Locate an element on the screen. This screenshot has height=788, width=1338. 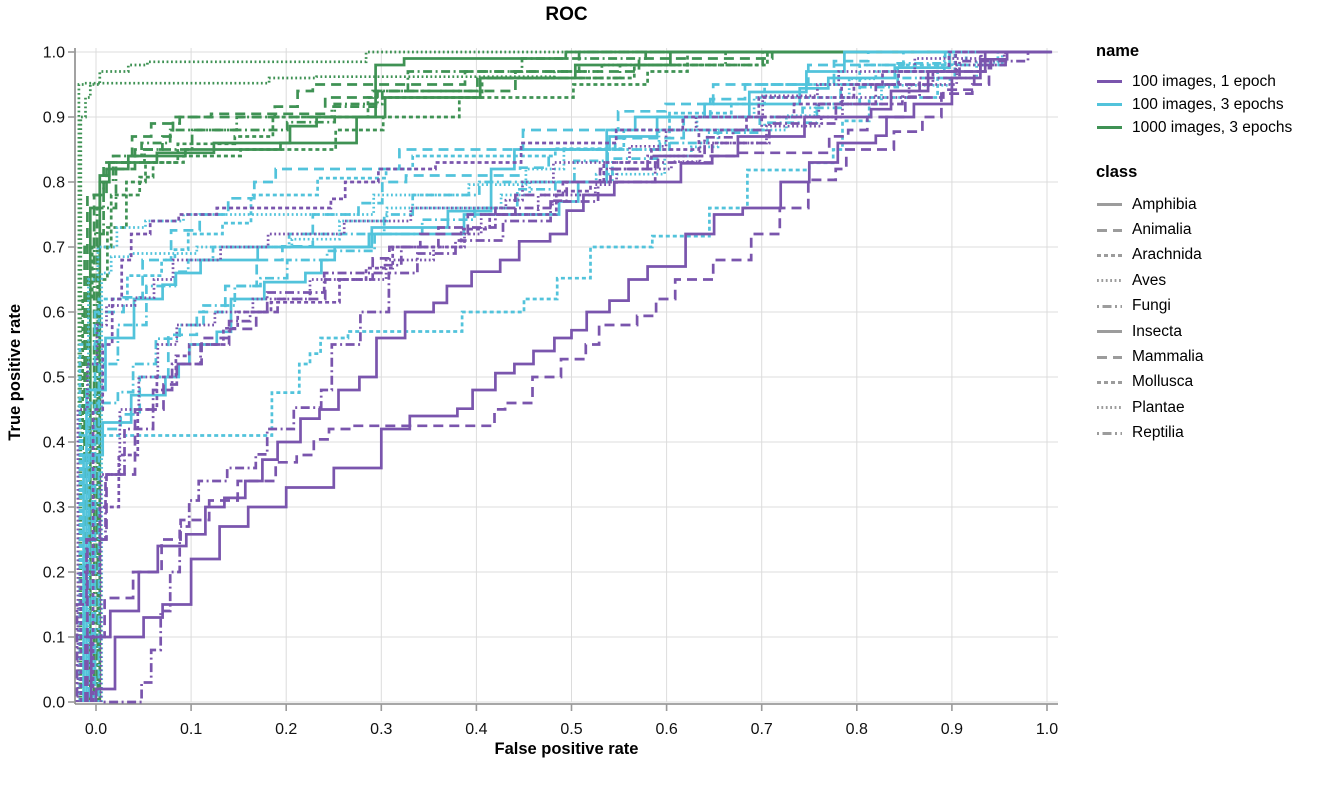
y-axis-title: True positive rate is located at coordinates (15, 372).